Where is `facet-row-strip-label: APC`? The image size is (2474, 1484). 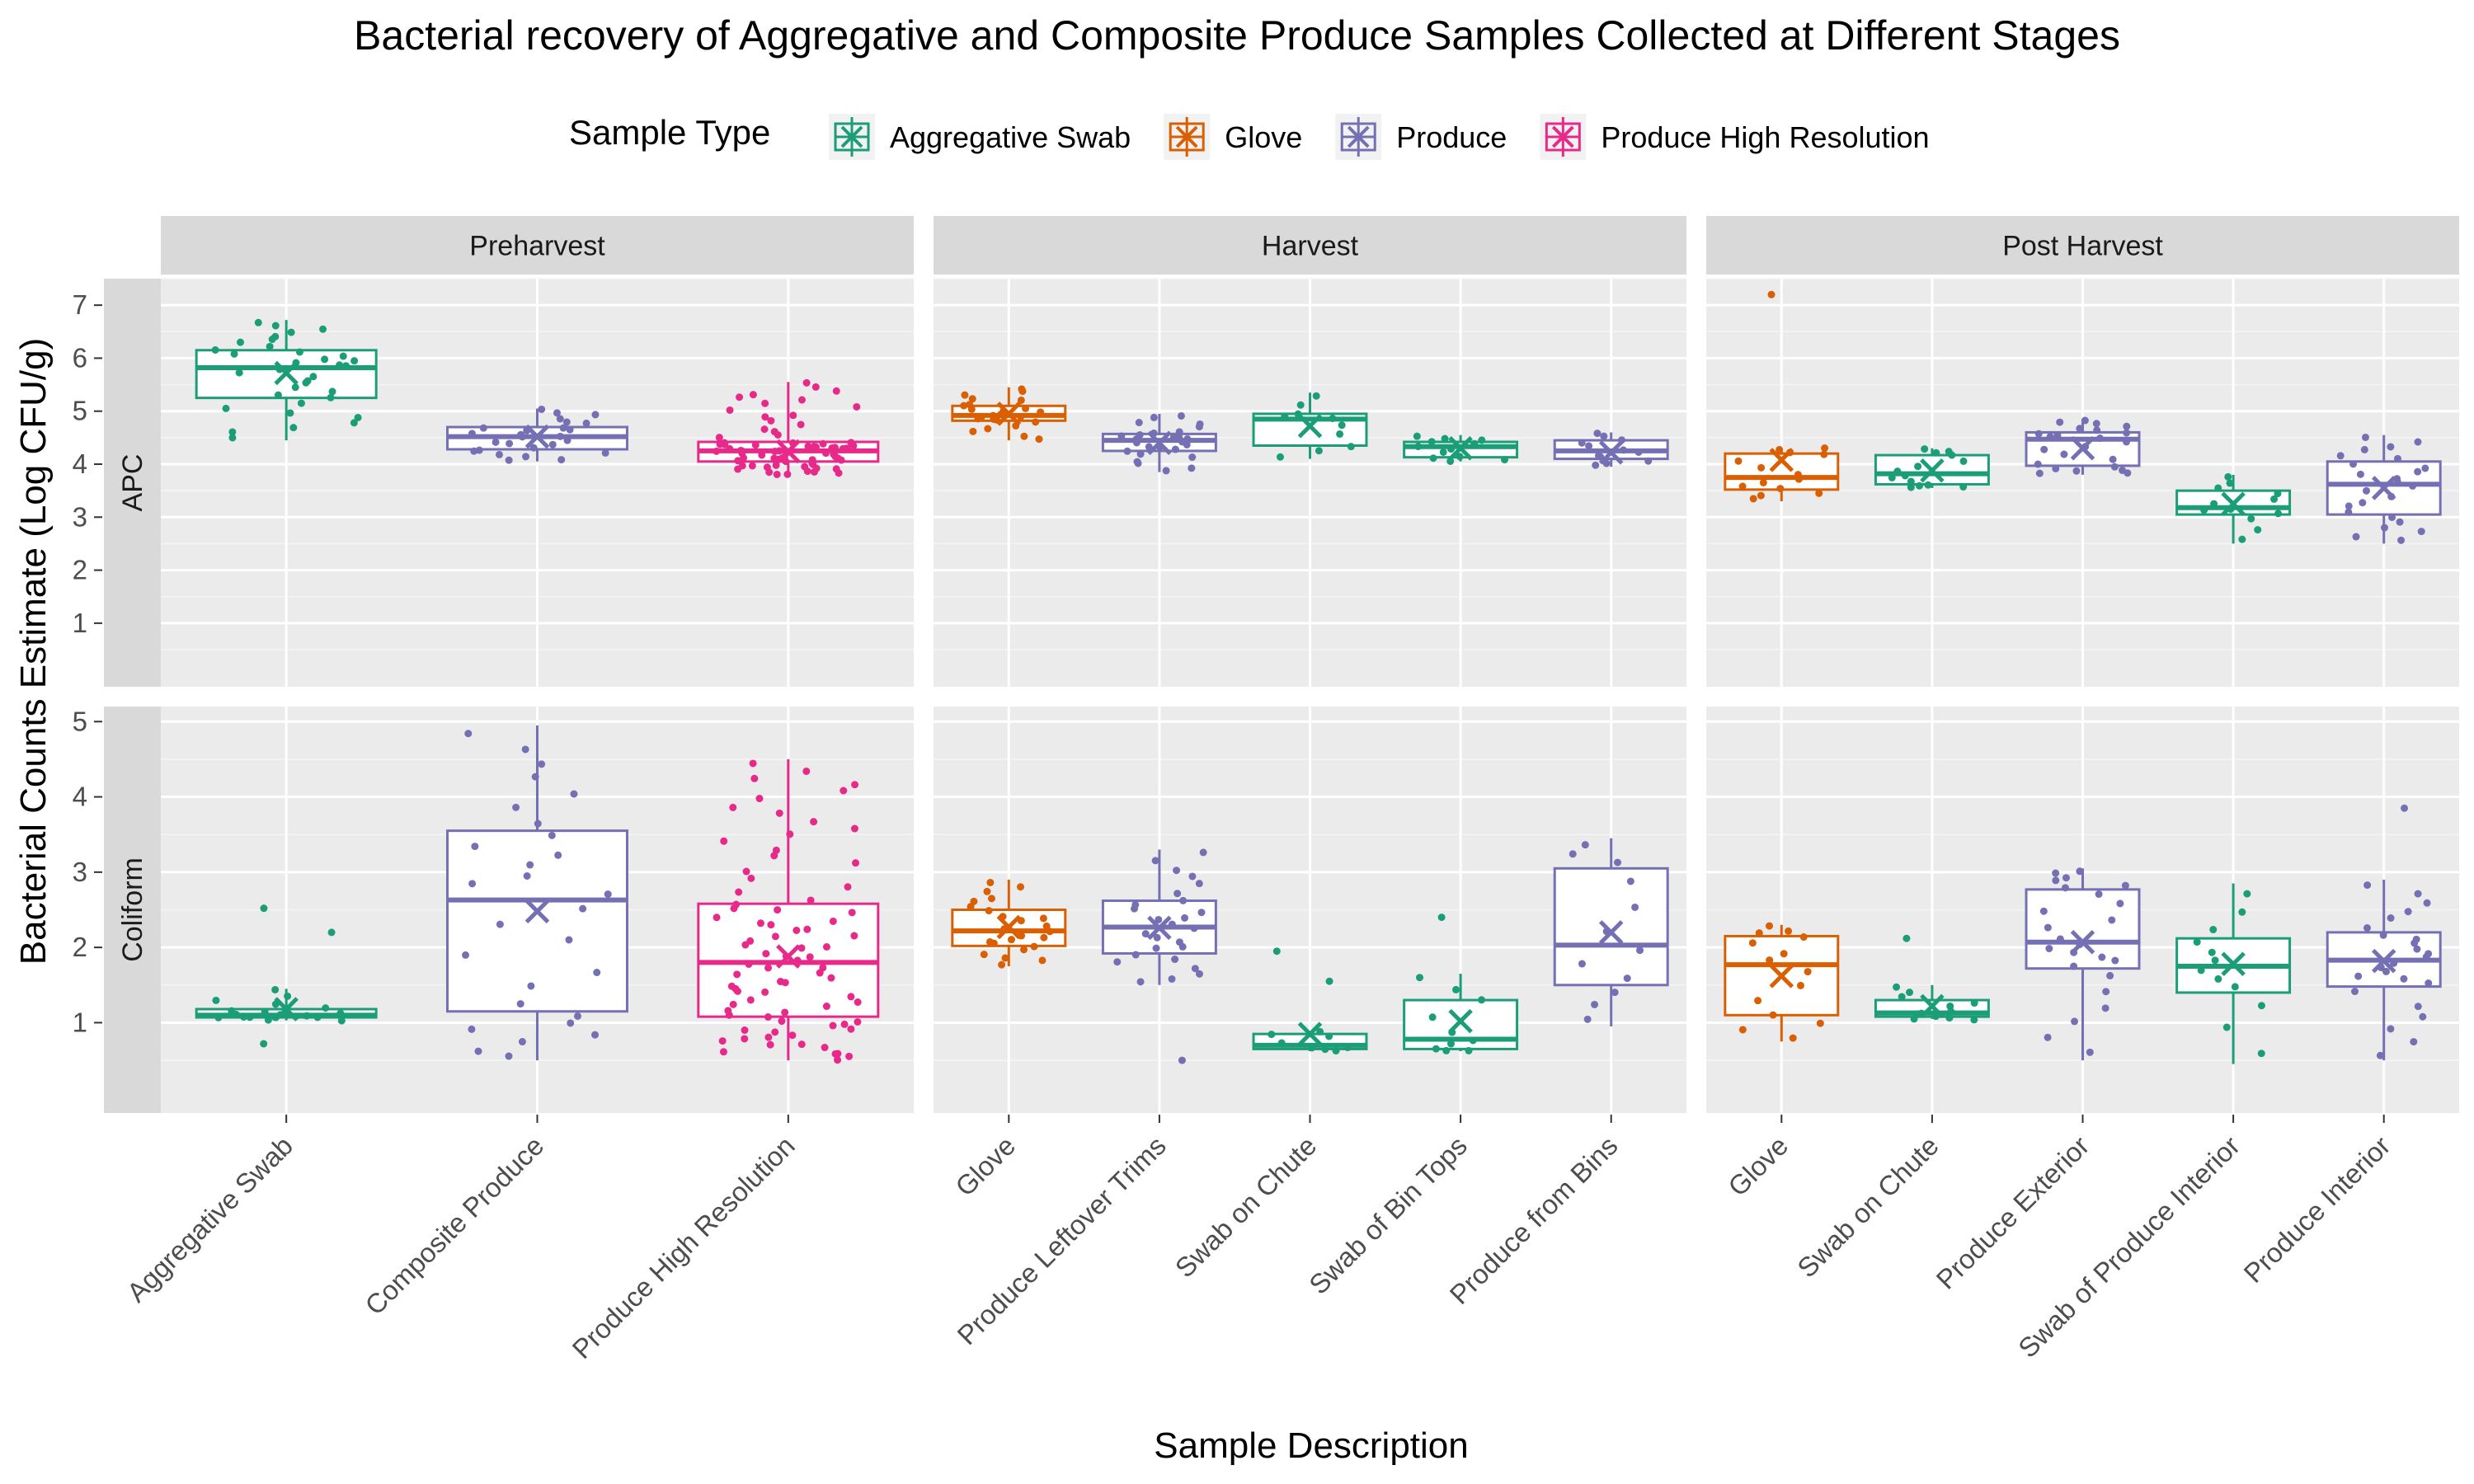
facet-row-strip-label: APC is located at coordinates (132, 483).